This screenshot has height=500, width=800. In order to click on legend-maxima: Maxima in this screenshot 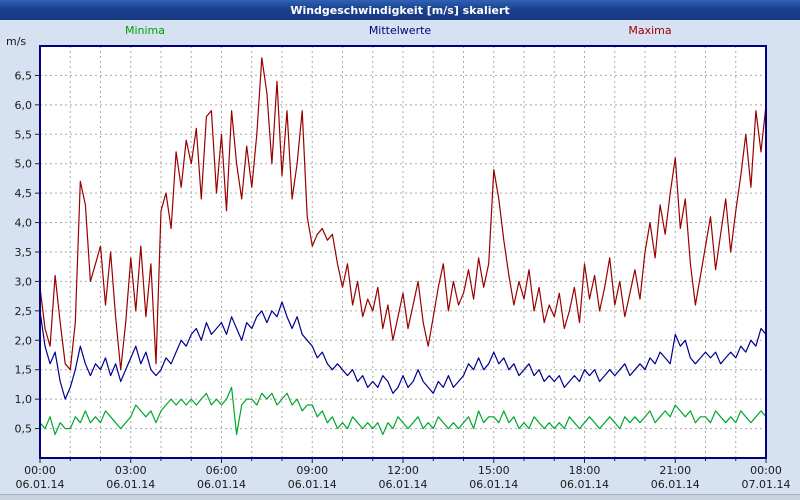, I will do `click(650, 30)`.